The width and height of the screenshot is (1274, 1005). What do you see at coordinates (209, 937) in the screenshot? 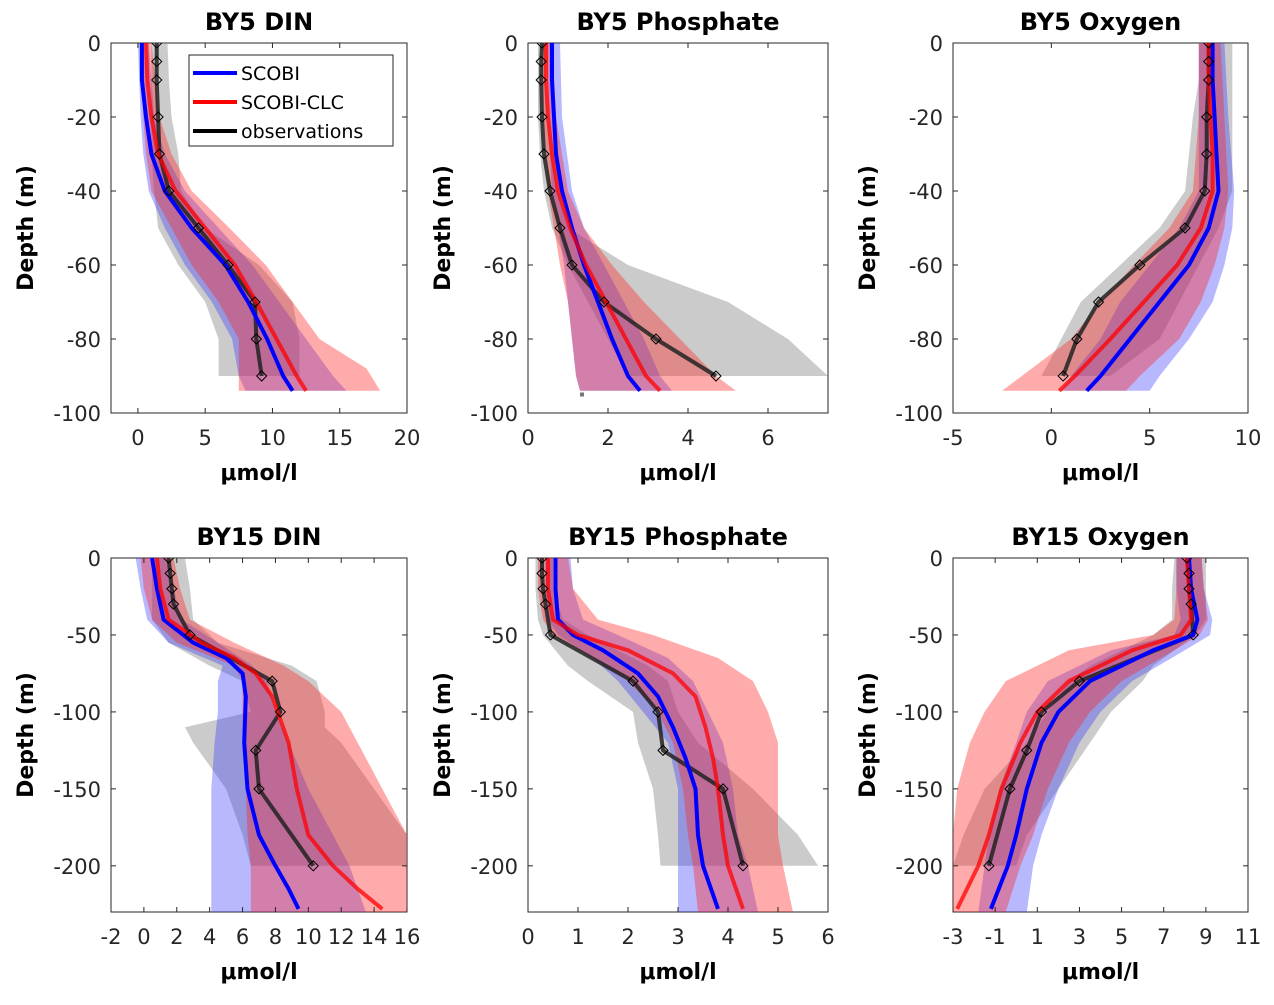
I see `x-tick-label: 4` at bounding box center [209, 937].